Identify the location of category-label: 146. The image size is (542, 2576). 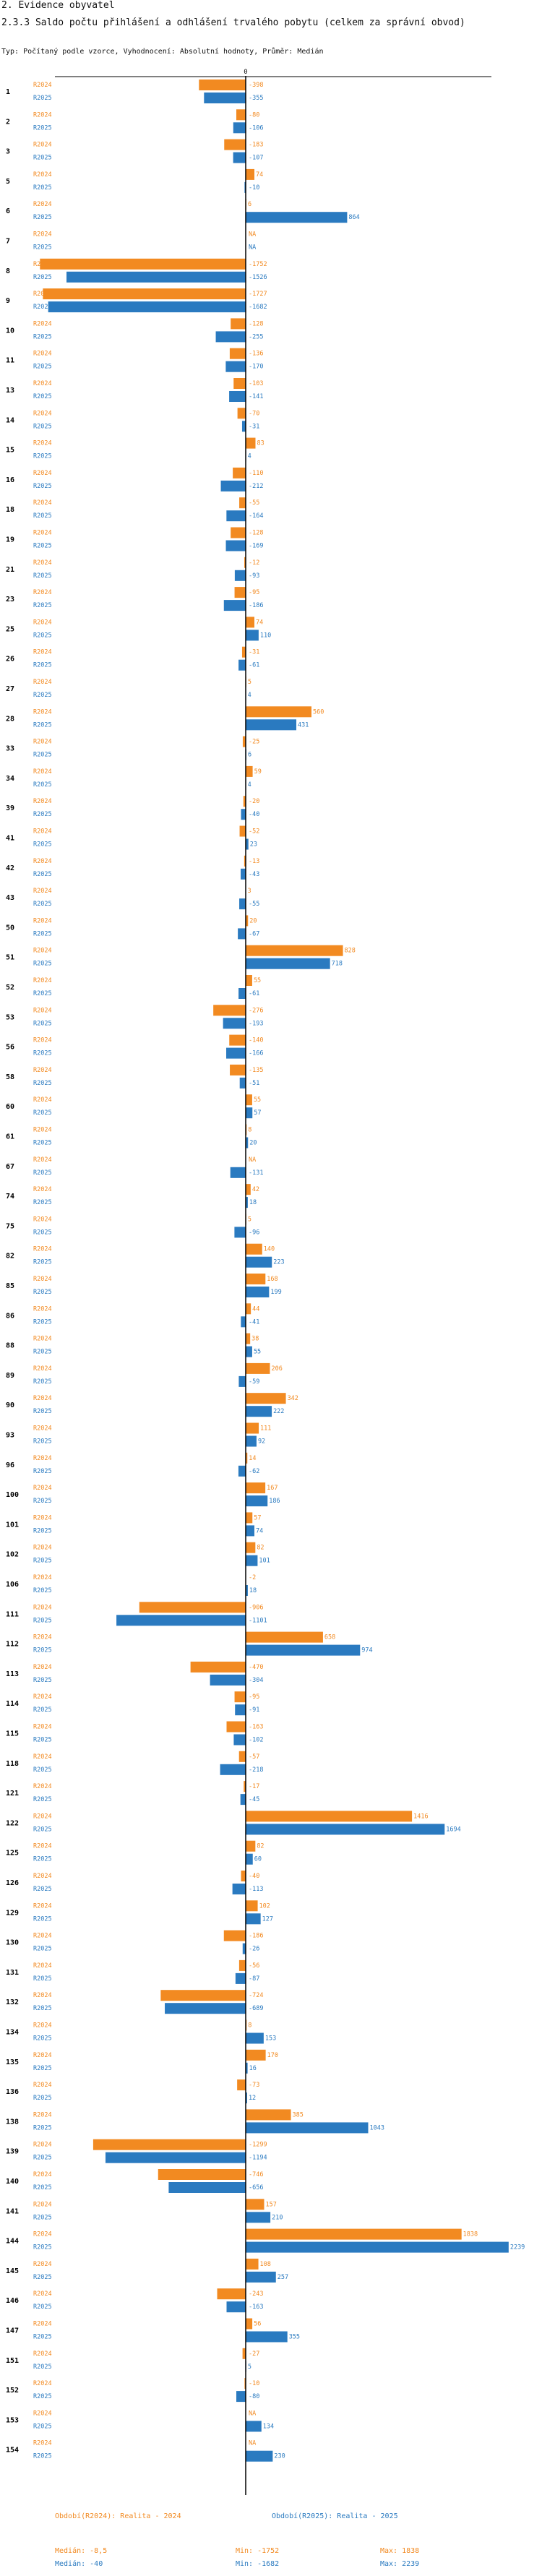
(12, 2301).